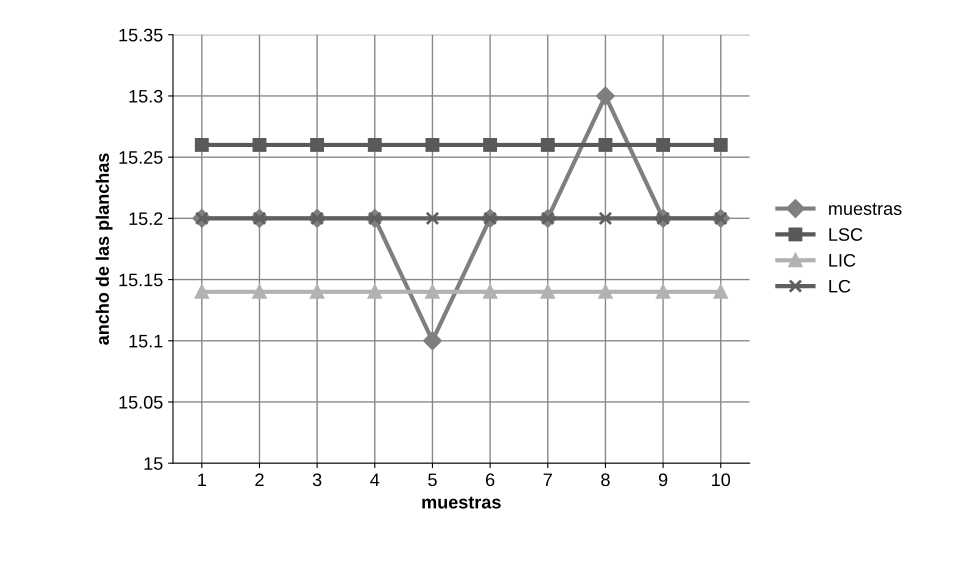 The height and width of the screenshot is (579, 961). I want to click on y-tick-label: 15.2, so click(145, 219).